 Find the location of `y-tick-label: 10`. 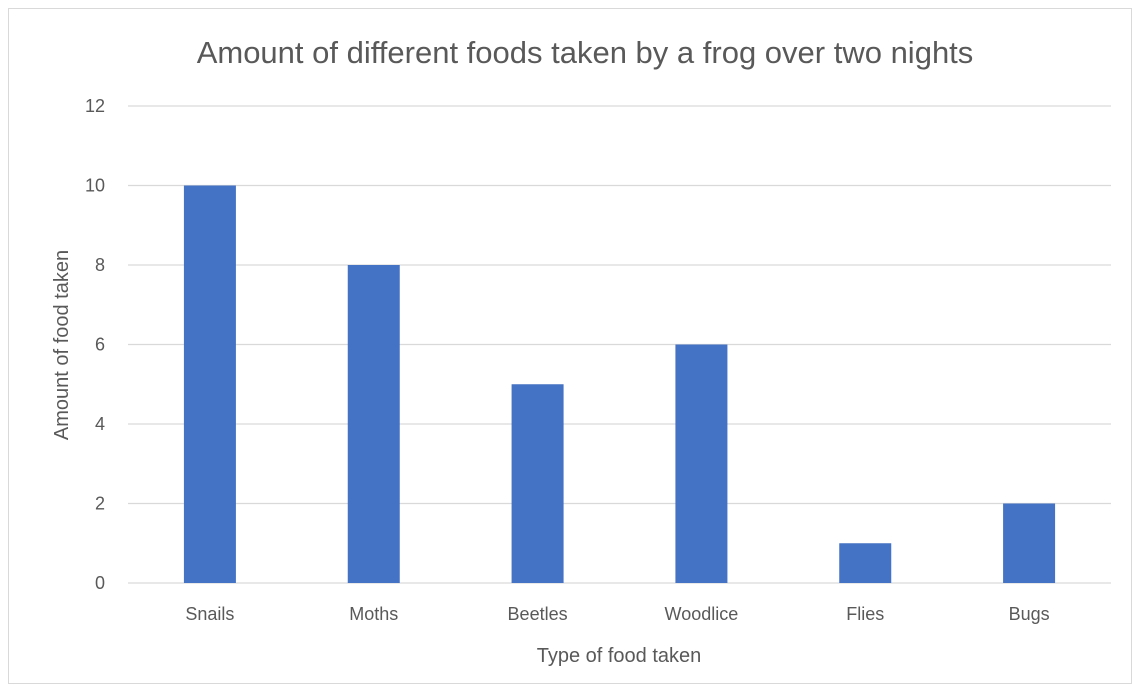

y-tick-label: 10 is located at coordinates (95, 186).